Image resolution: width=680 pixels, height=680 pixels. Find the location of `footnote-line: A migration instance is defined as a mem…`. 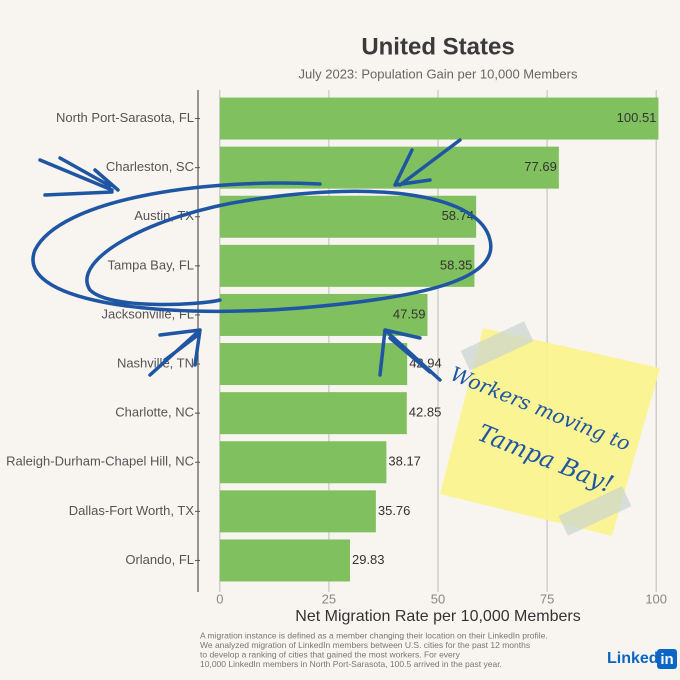

footnote-line: A migration instance is defined as a mem… is located at coordinates (374, 635).